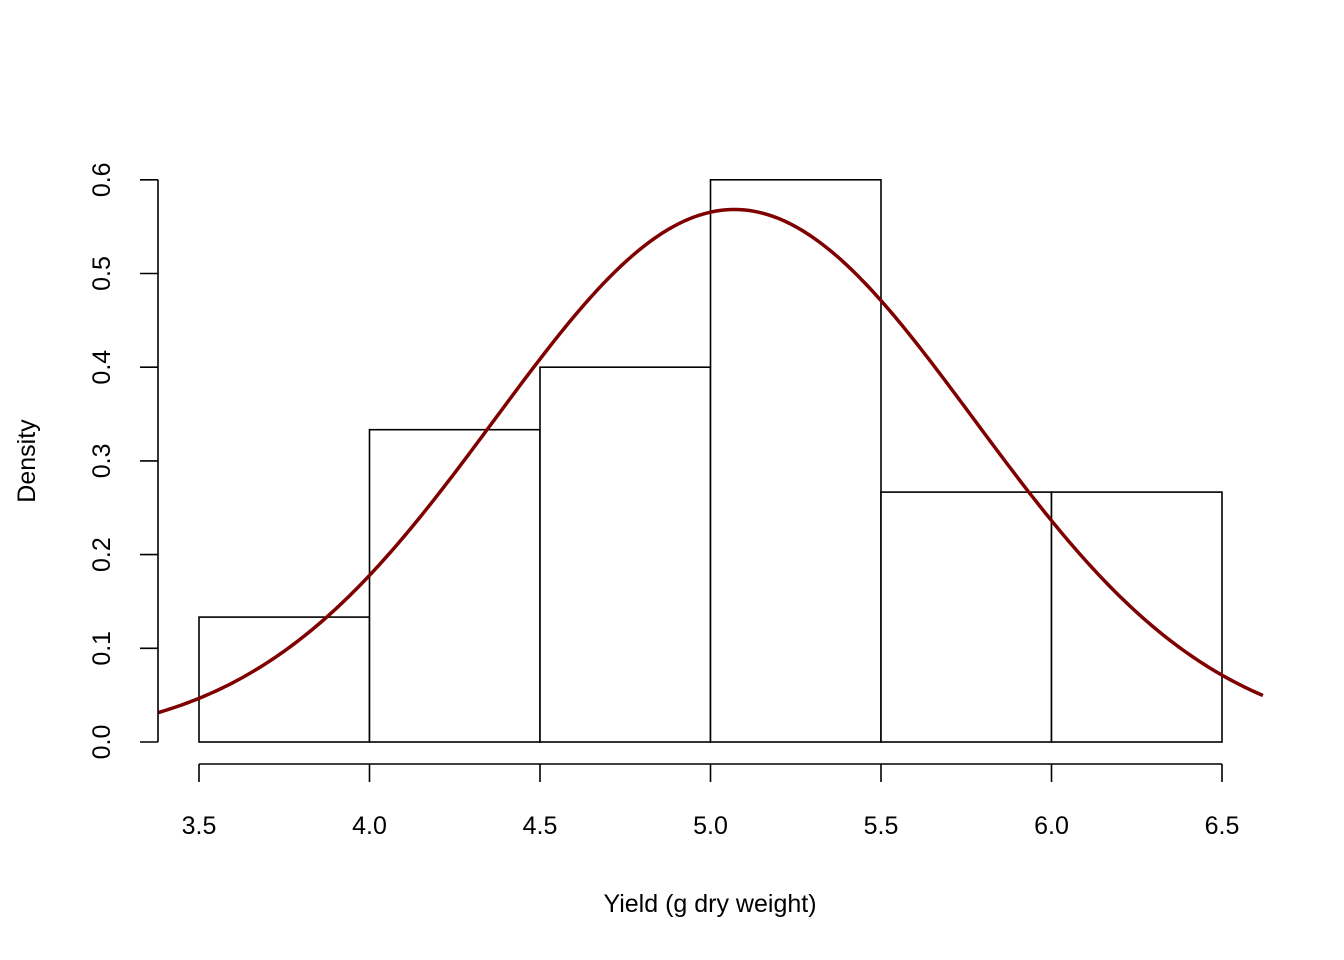  What do you see at coordinates (710, 826) in the screenshot?
I see `x-tick-label: 5.0` at bounding box center [710, 826].